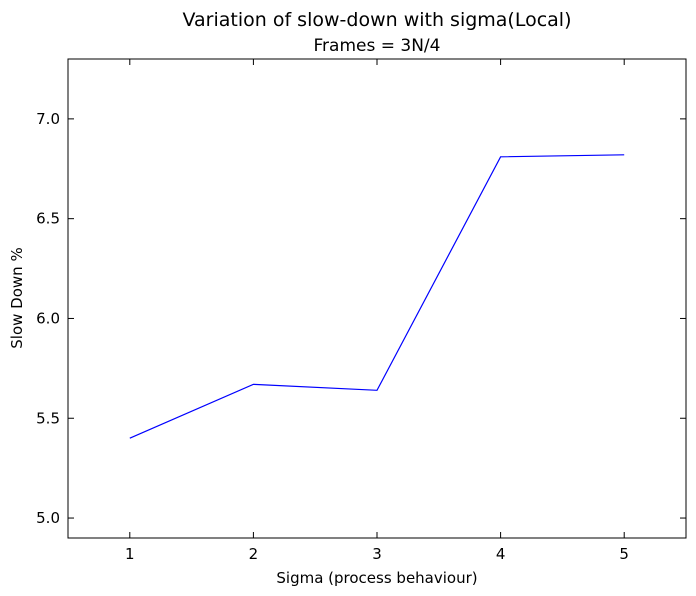 This screenshot has height=596, width=696. I want to click on y-tick-label: 6.5, so click(48, 219).